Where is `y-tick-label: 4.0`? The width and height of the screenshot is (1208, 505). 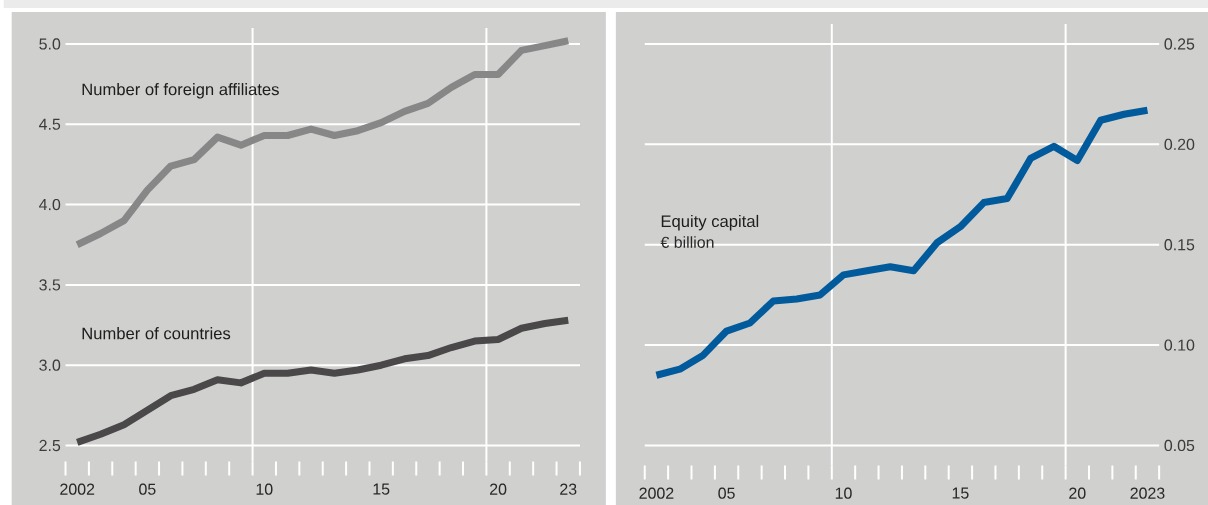
y-tick-label: 4.0 is located at coordinates (50, 204).